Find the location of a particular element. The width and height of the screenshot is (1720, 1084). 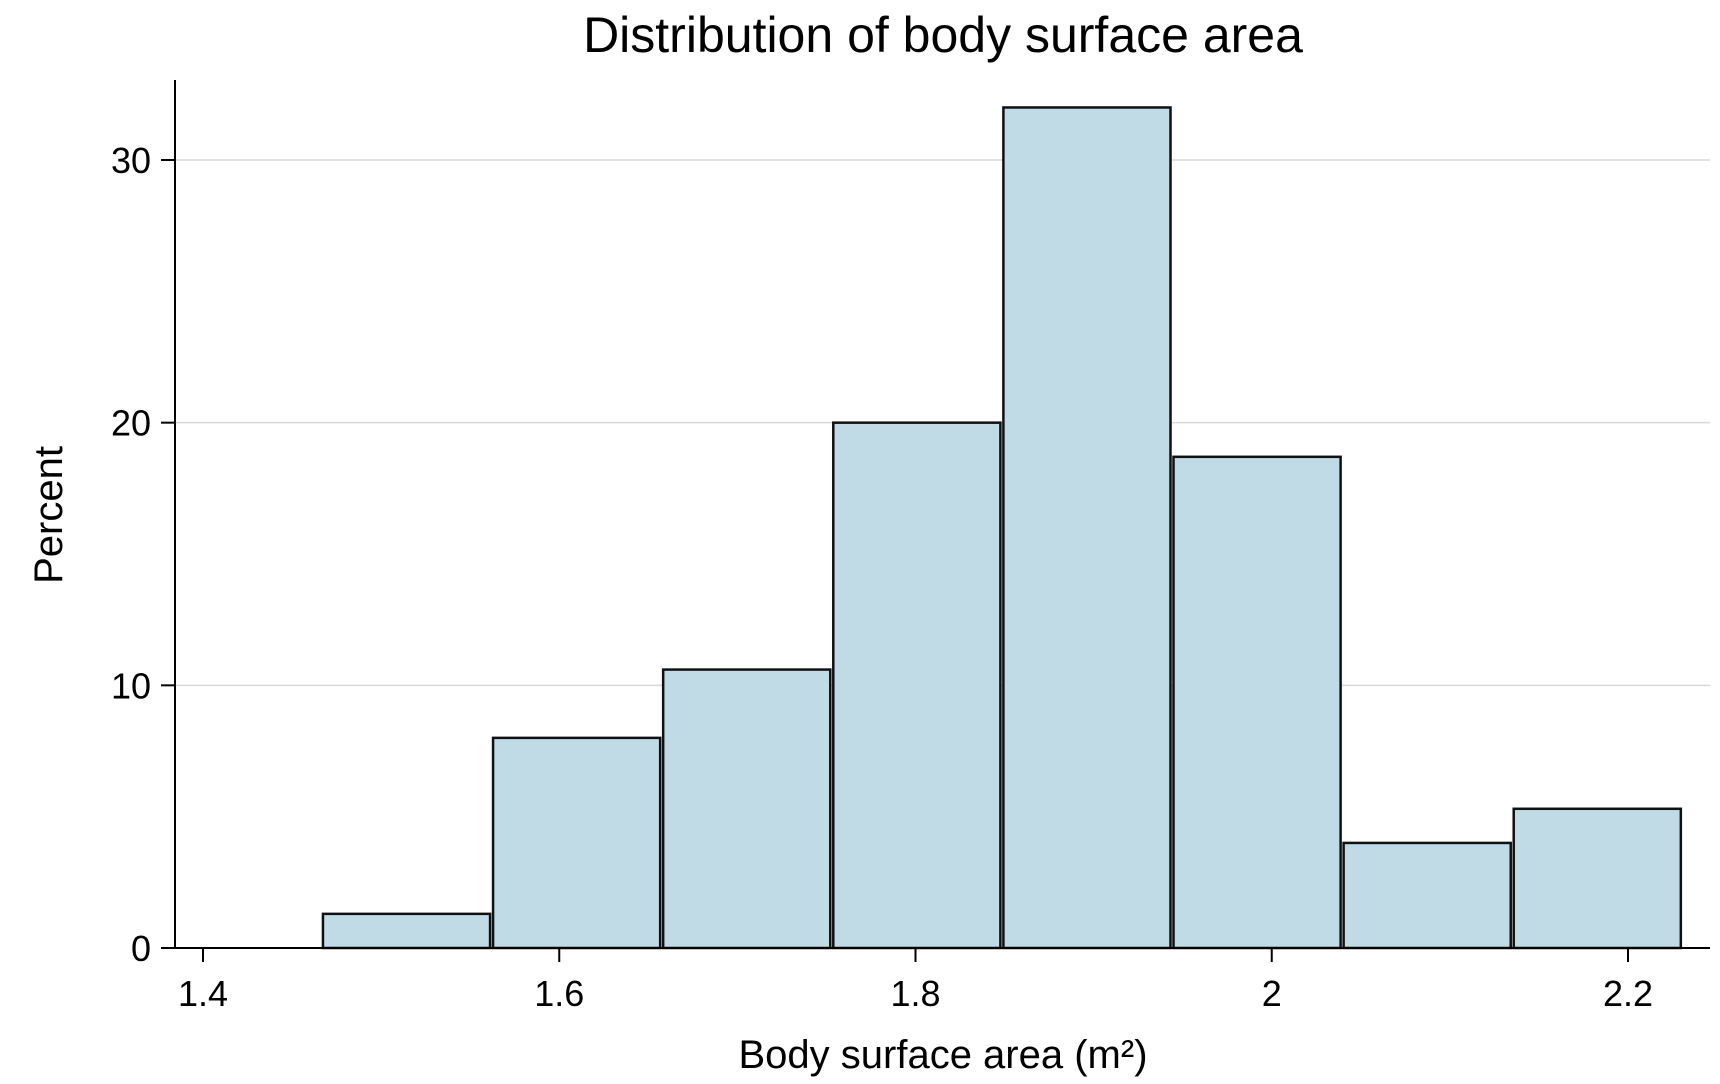

x-tick-label: 1.4 is located at coordinates (203, 993).